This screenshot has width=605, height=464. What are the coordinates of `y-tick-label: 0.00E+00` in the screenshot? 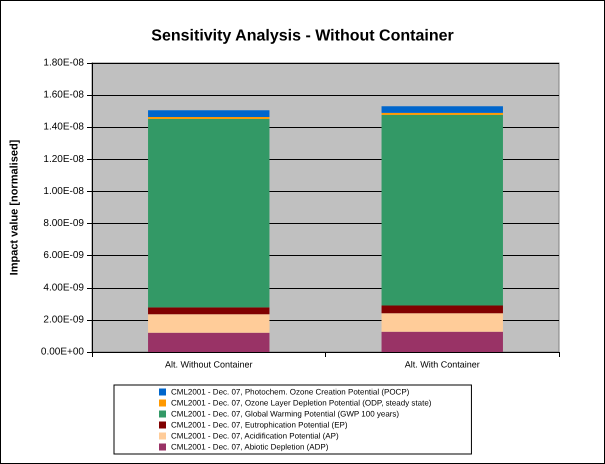 It's located at (62, 352).